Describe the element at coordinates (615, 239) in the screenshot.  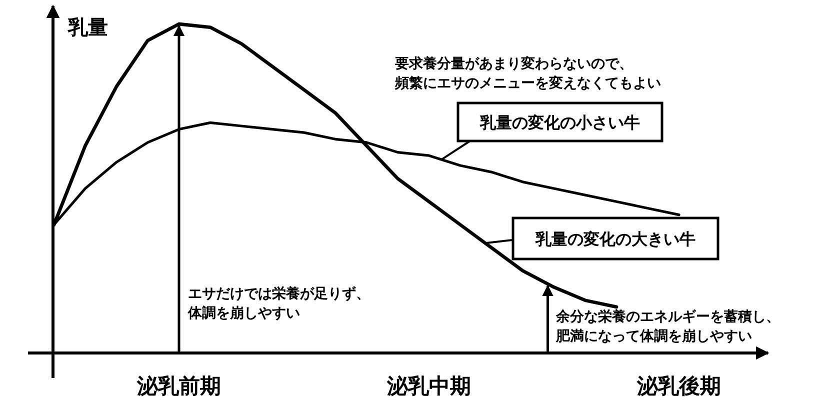
I see `legend-label: 乳量の変化の大きい牛` at that location.